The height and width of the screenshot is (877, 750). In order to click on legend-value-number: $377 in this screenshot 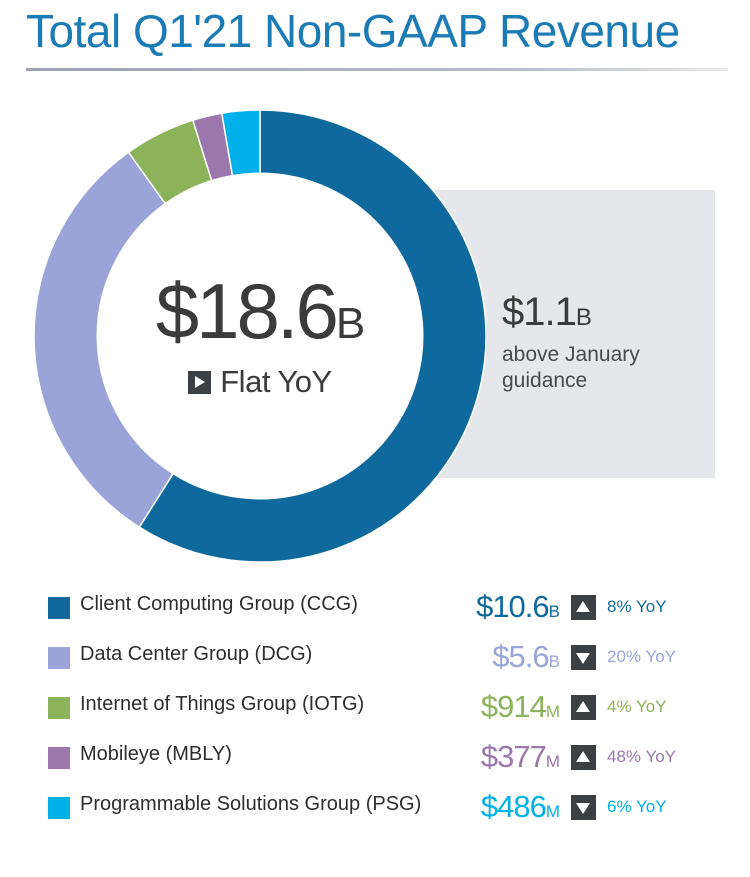, I will do `click(513, 756)`.